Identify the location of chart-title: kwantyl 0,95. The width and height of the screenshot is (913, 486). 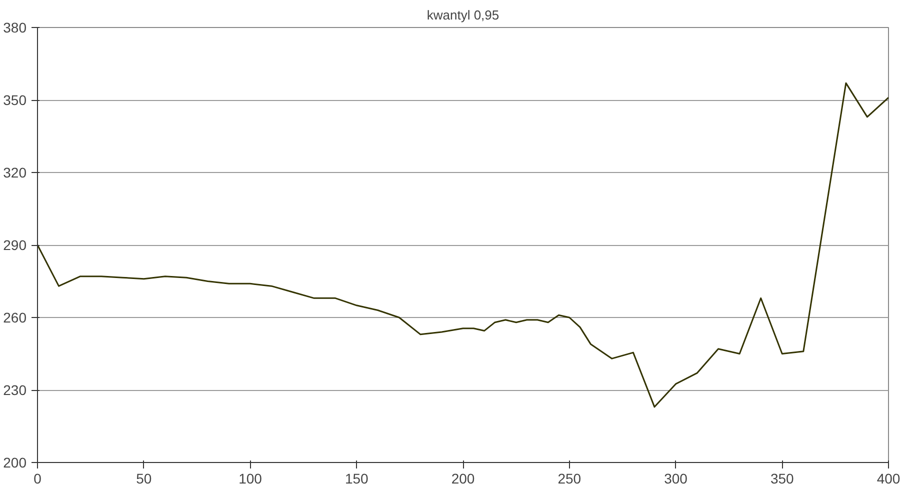
(463, 15).